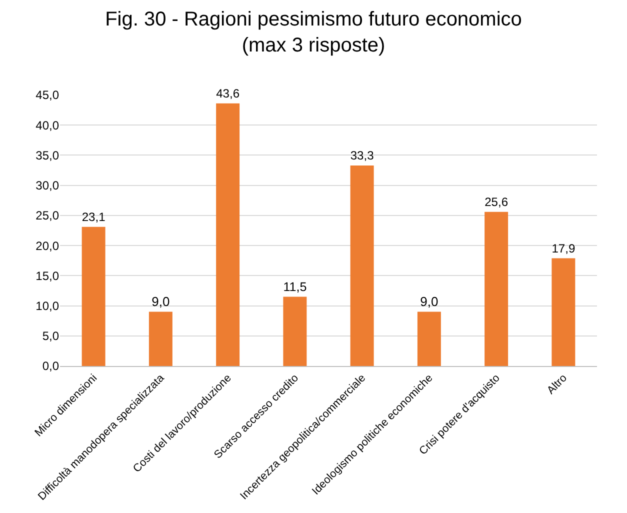 The image size is (627, 513). What do you see at coordinates (48, 275) in the screenshot?
I see `y-tick-label: 15,0` at bounding box center [48, 275].